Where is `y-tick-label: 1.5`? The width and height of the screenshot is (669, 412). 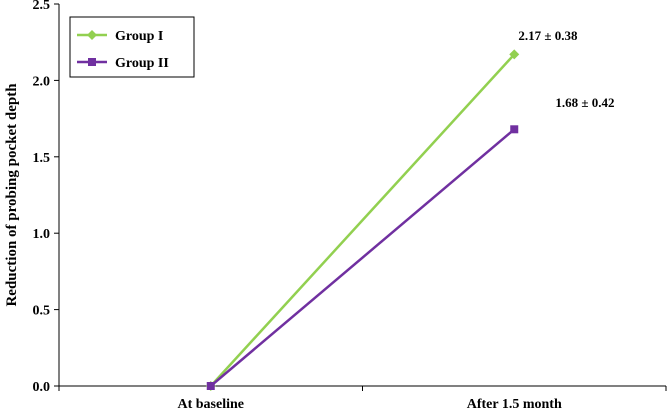 y-tick-label: 1.5 is located at coordinates (42, 158).